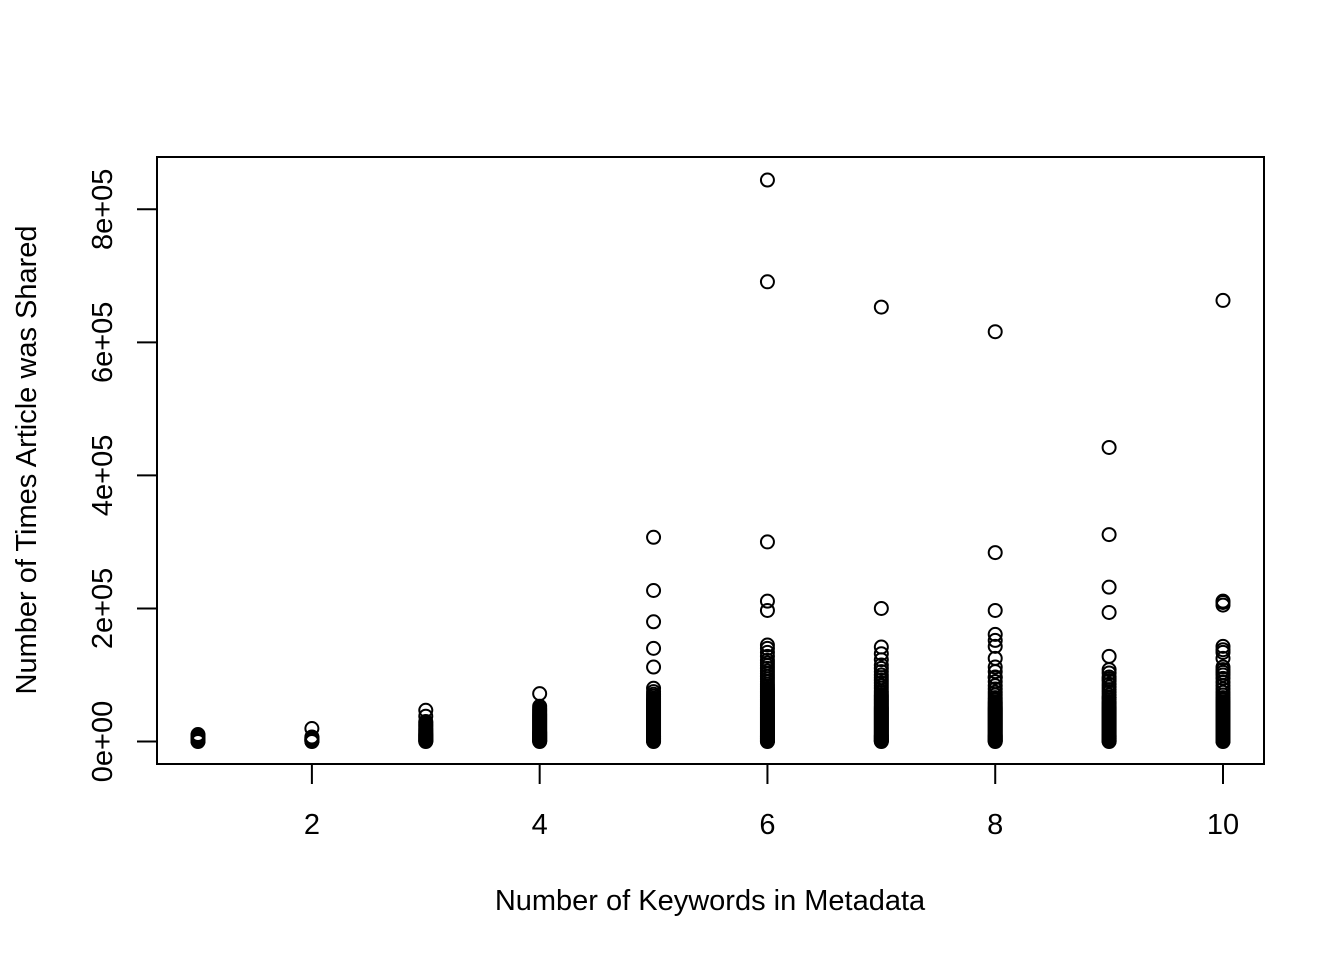  What do you see at coordinates (103, 608) in the screenshot?
I see `y-tick-label: 2e+05` at bounding box center [103, 608].